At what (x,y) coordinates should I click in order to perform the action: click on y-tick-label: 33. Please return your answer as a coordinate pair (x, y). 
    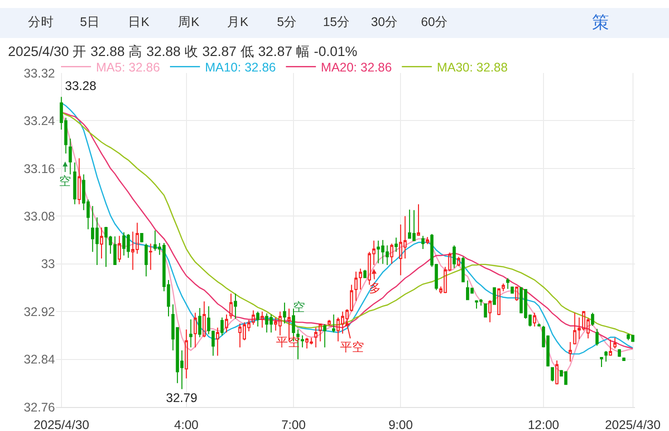
    Looking at the image, I should click on (48, 264).